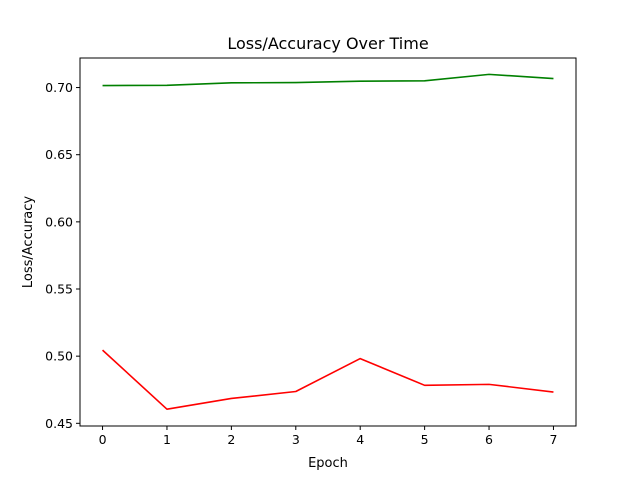  Describe the element at coordinates (553, 439) in the screenshot. I see `x-tick-label-7: 7` at that location.